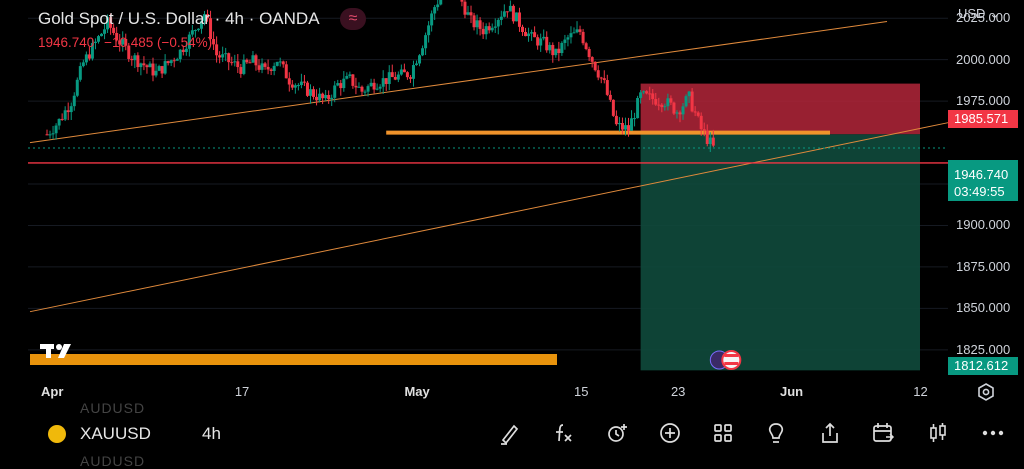 This screenshot has height=469, width=1024. I want to click on symbol-selector: XAUUSD, so click(115, 433).